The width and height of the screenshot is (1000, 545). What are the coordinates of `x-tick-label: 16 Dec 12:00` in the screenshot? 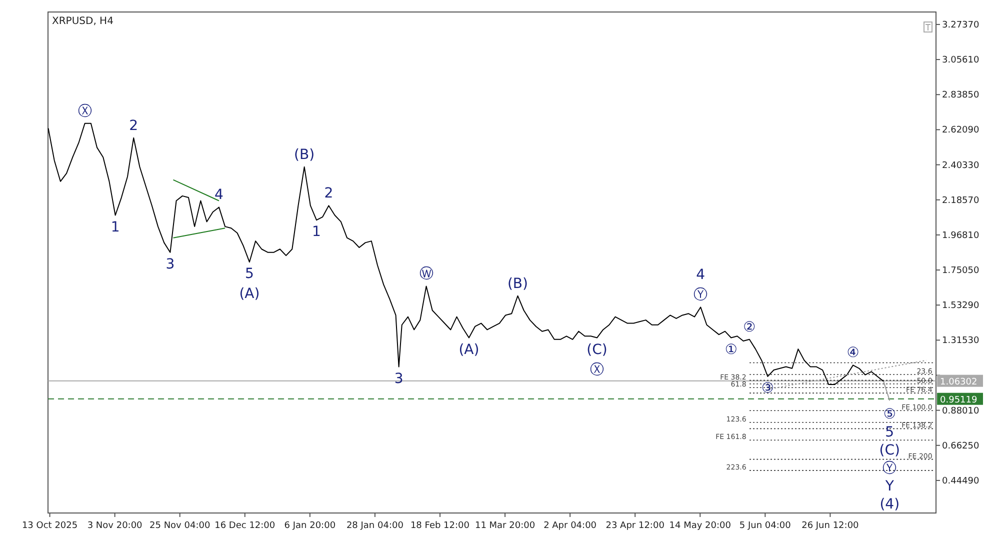 It's located at (245, 526).